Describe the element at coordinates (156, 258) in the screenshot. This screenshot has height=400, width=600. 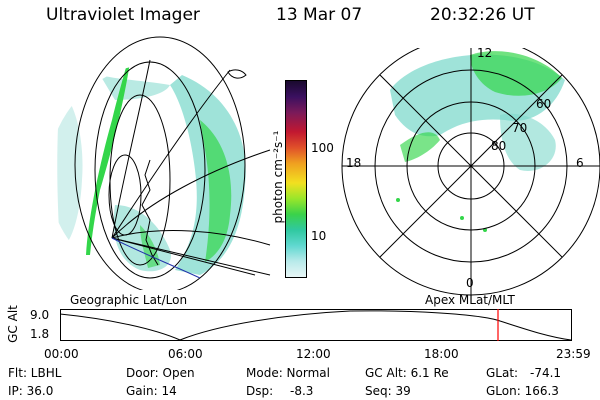
I see `terminator-line` at that location.